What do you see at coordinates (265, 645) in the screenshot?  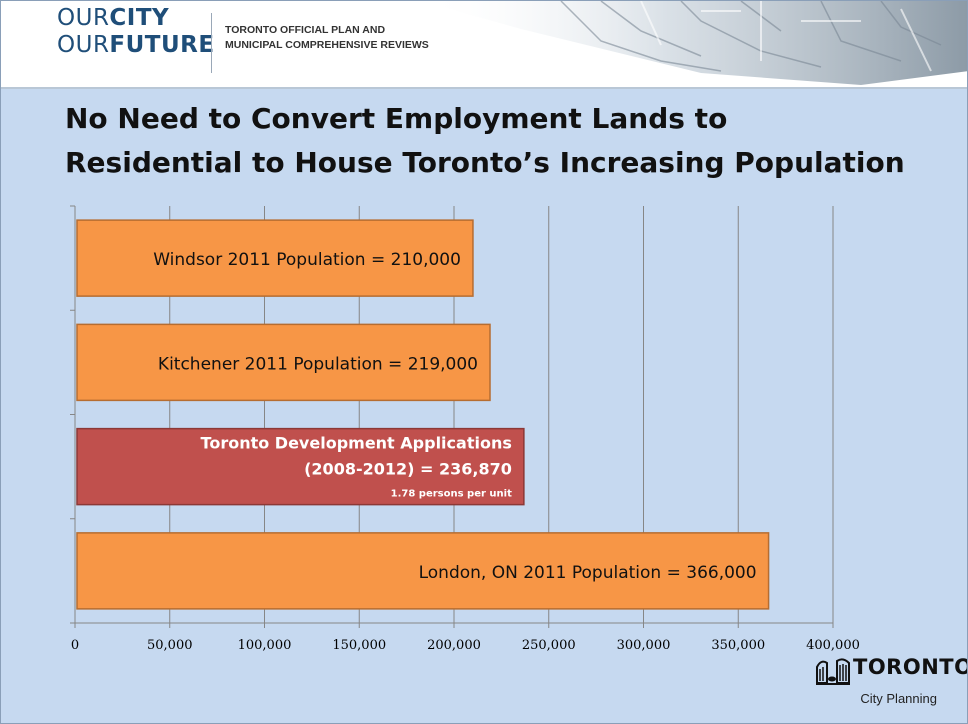 I see `x-tick-label: 100,000` at bounding box center [265, 645].